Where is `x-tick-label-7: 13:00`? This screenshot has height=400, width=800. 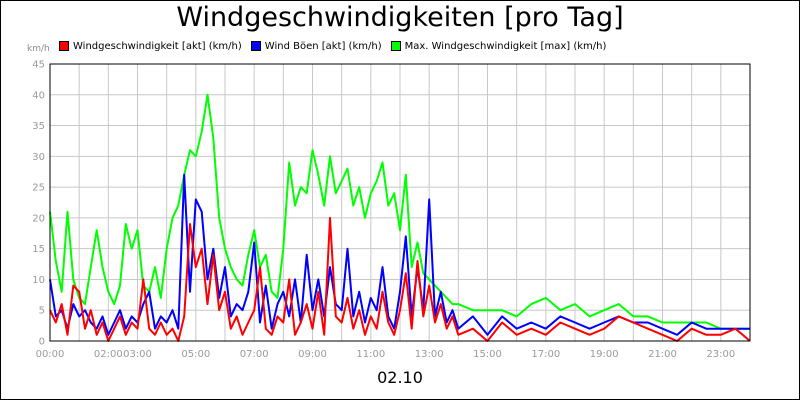 x-tick-label-7: 13:00 is located at coordinates (429, 354).